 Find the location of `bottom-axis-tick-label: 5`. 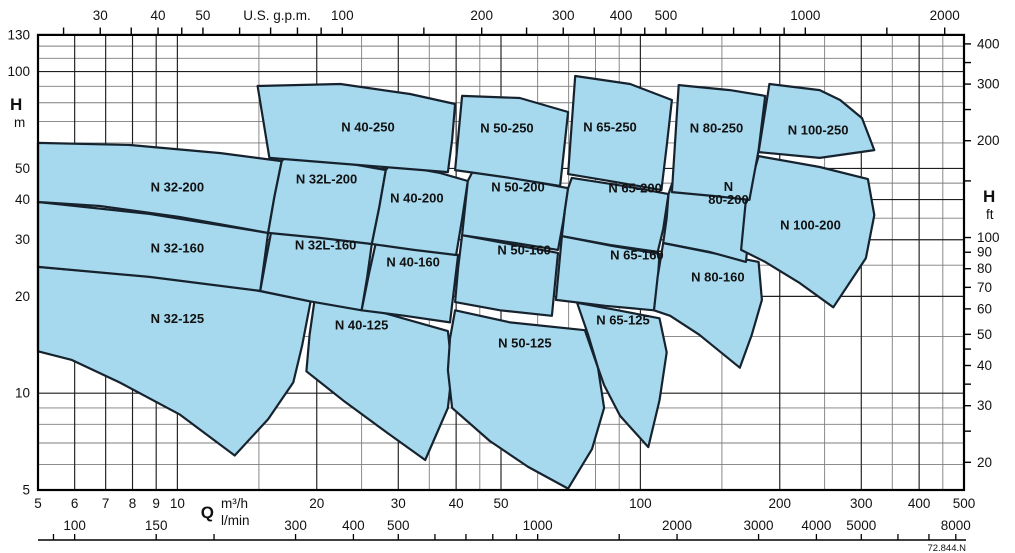

bottom-axis-tick-label: 5 is located at coordinates (38, 503).